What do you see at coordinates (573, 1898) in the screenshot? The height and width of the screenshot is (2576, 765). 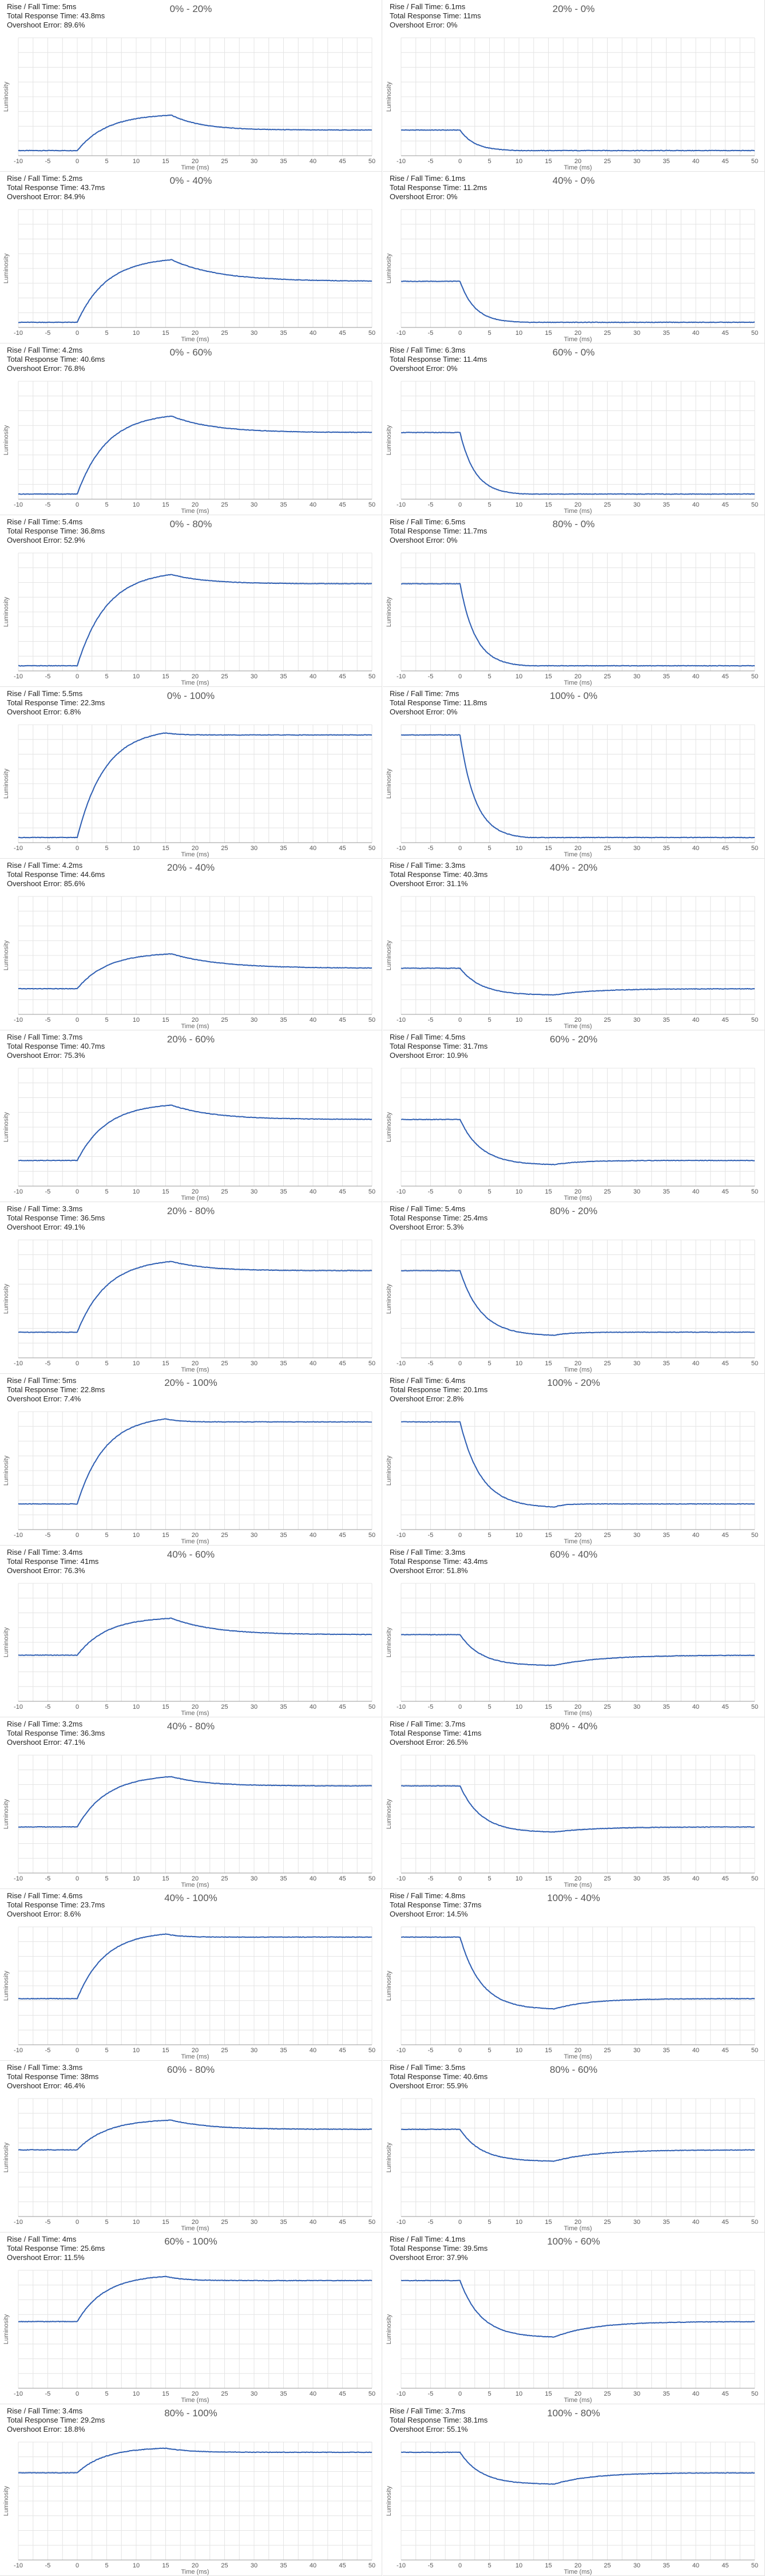 I see `chart-title: 100% - 40%` at bounding box center [573, 1898].